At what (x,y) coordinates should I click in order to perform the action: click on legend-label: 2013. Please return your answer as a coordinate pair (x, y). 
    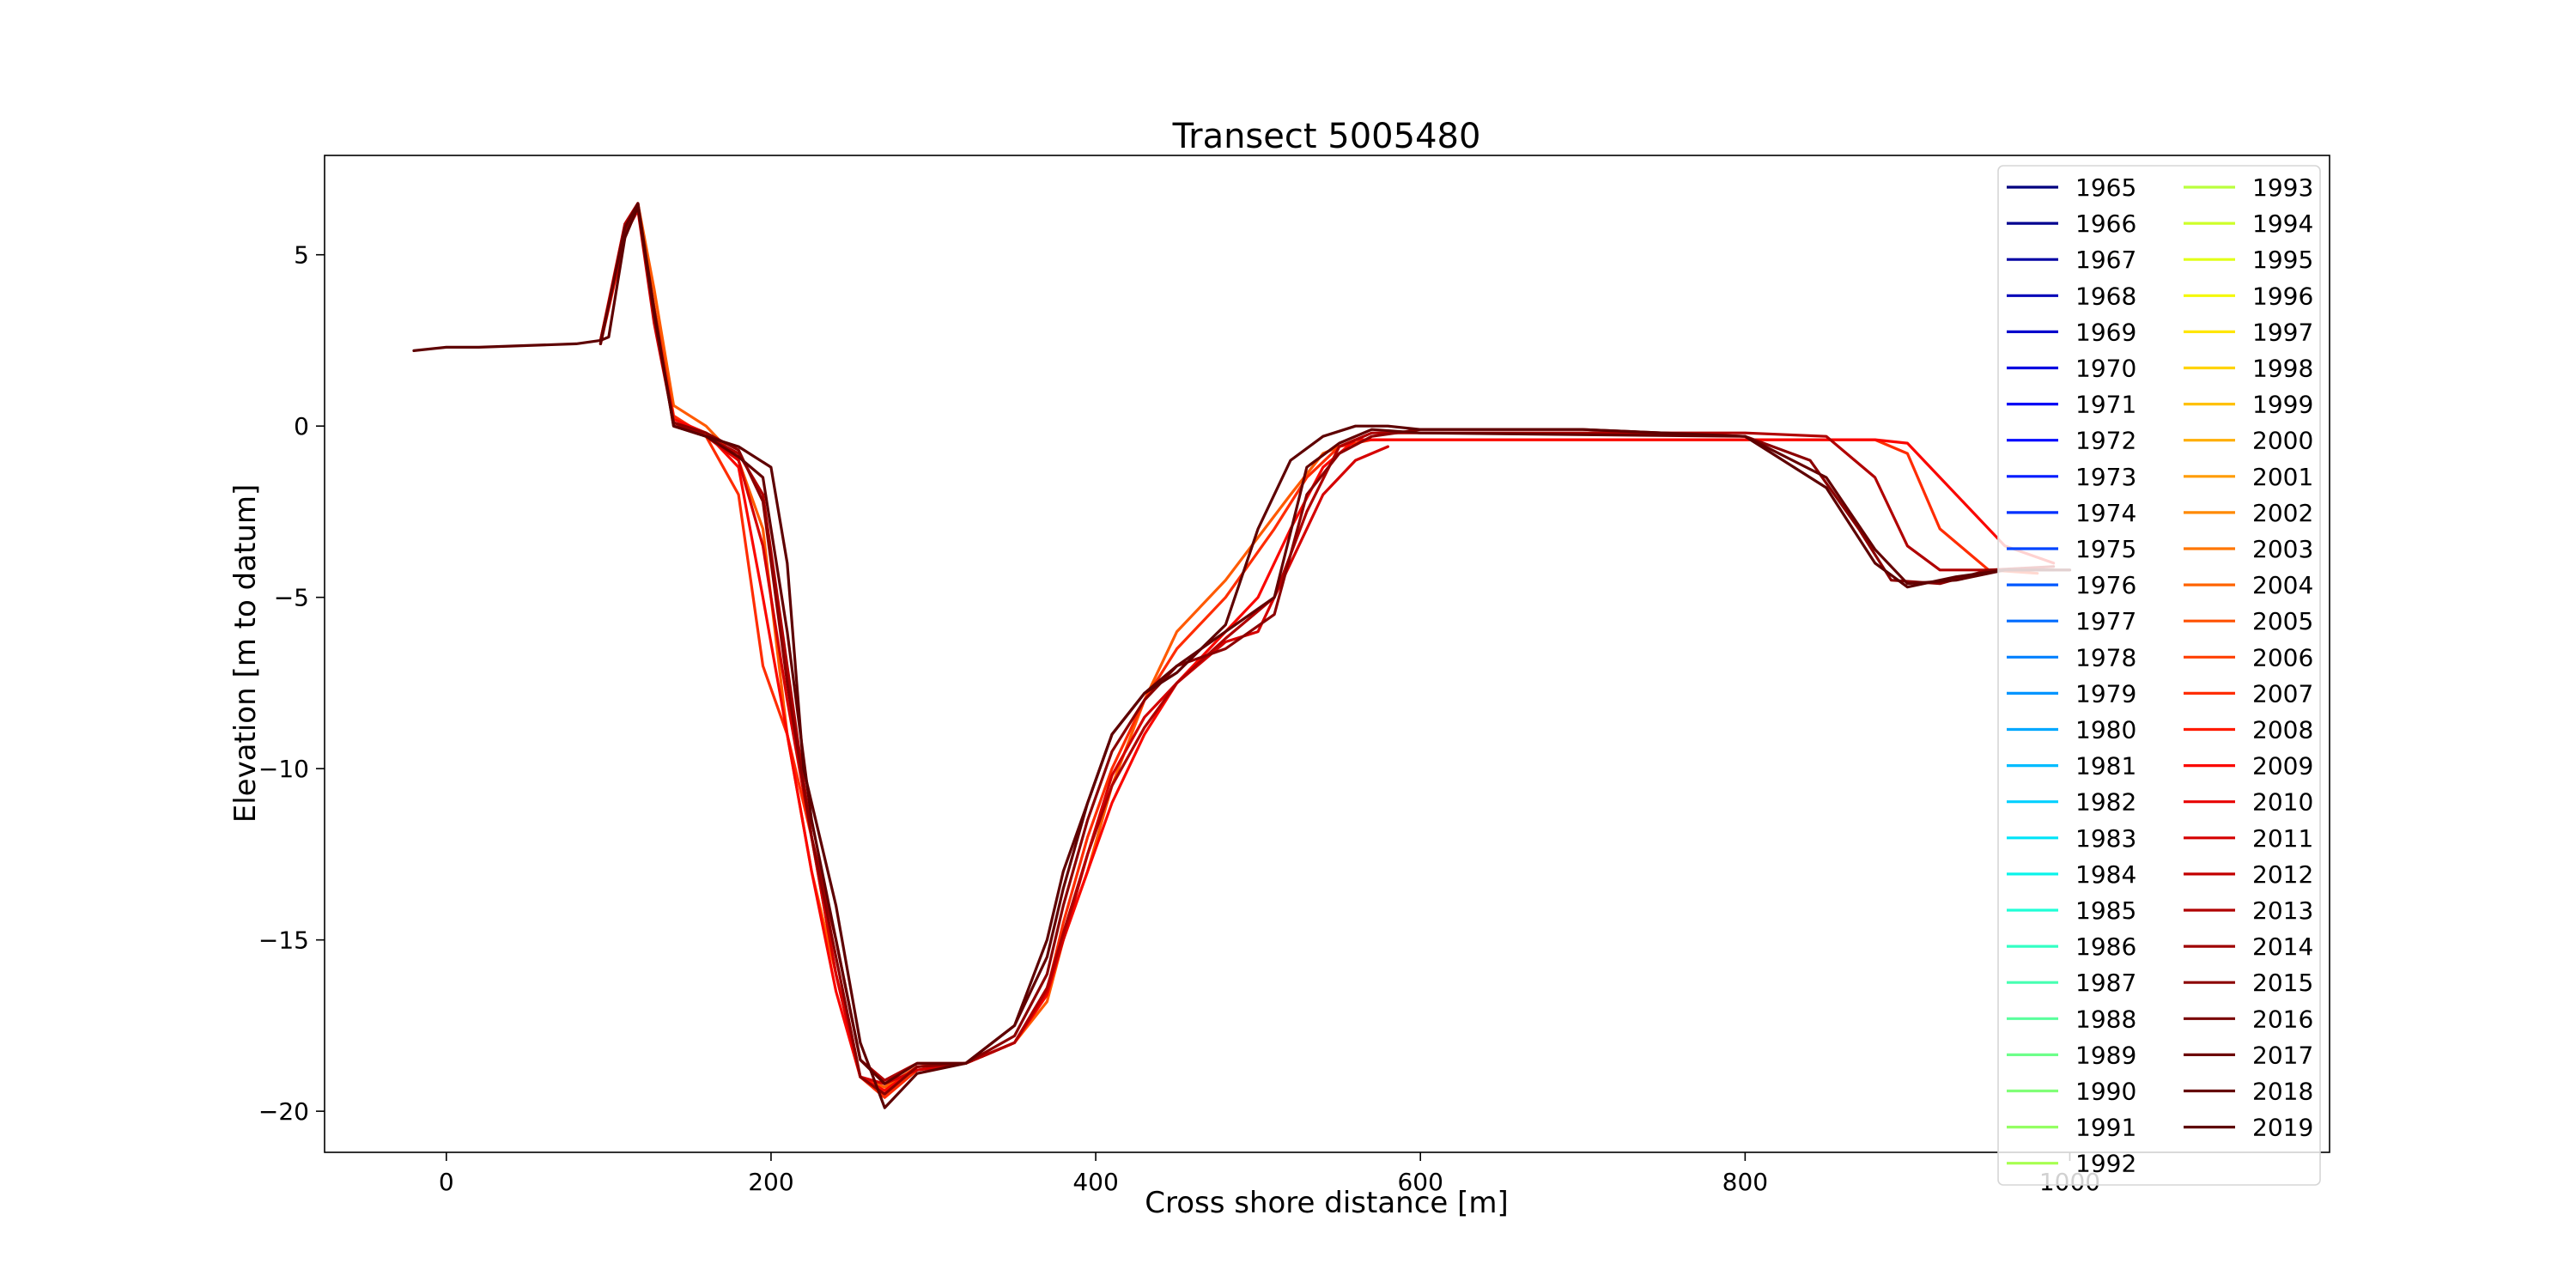
    Looking at the image, I should click on (2282, 910).